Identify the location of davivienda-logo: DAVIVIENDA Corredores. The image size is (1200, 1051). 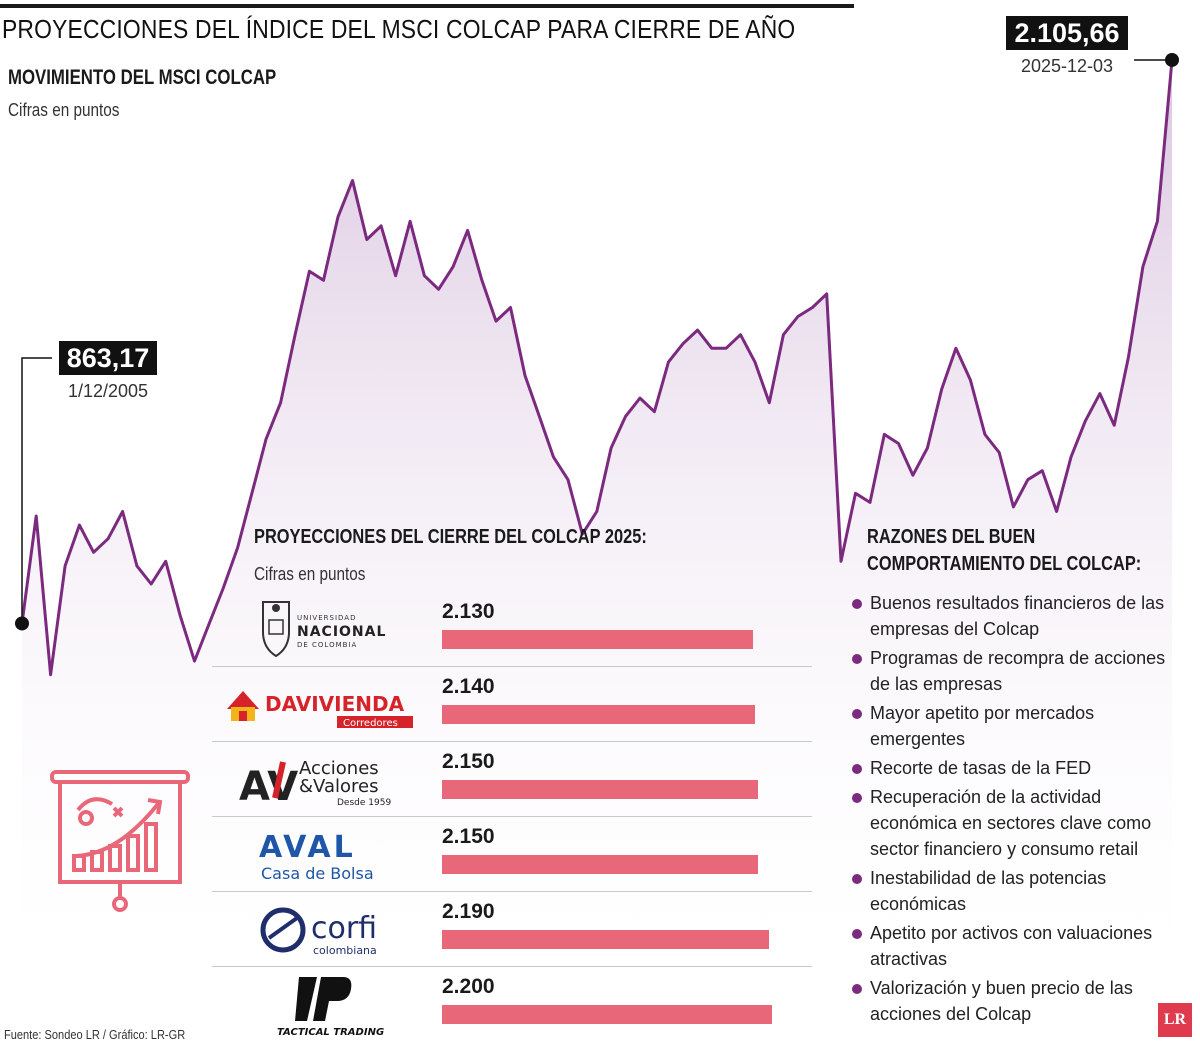
(317, 704).